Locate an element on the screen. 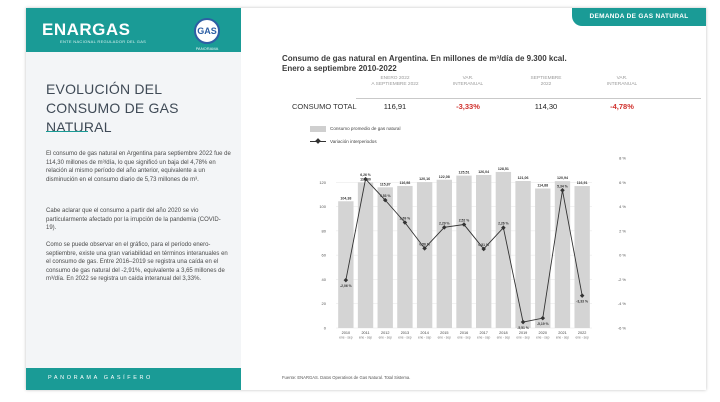 The width and height of the screenshot is (720, 402). bar-label-2018: 128,51 is located at coordinates (503, 169).